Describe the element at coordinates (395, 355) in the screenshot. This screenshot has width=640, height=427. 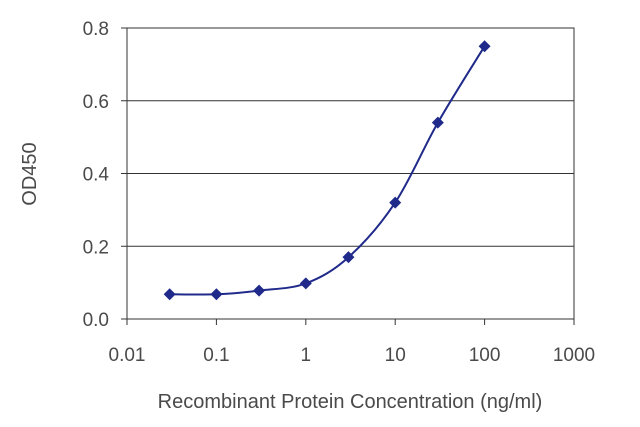
I see `x-tick-label: 10` at that location.